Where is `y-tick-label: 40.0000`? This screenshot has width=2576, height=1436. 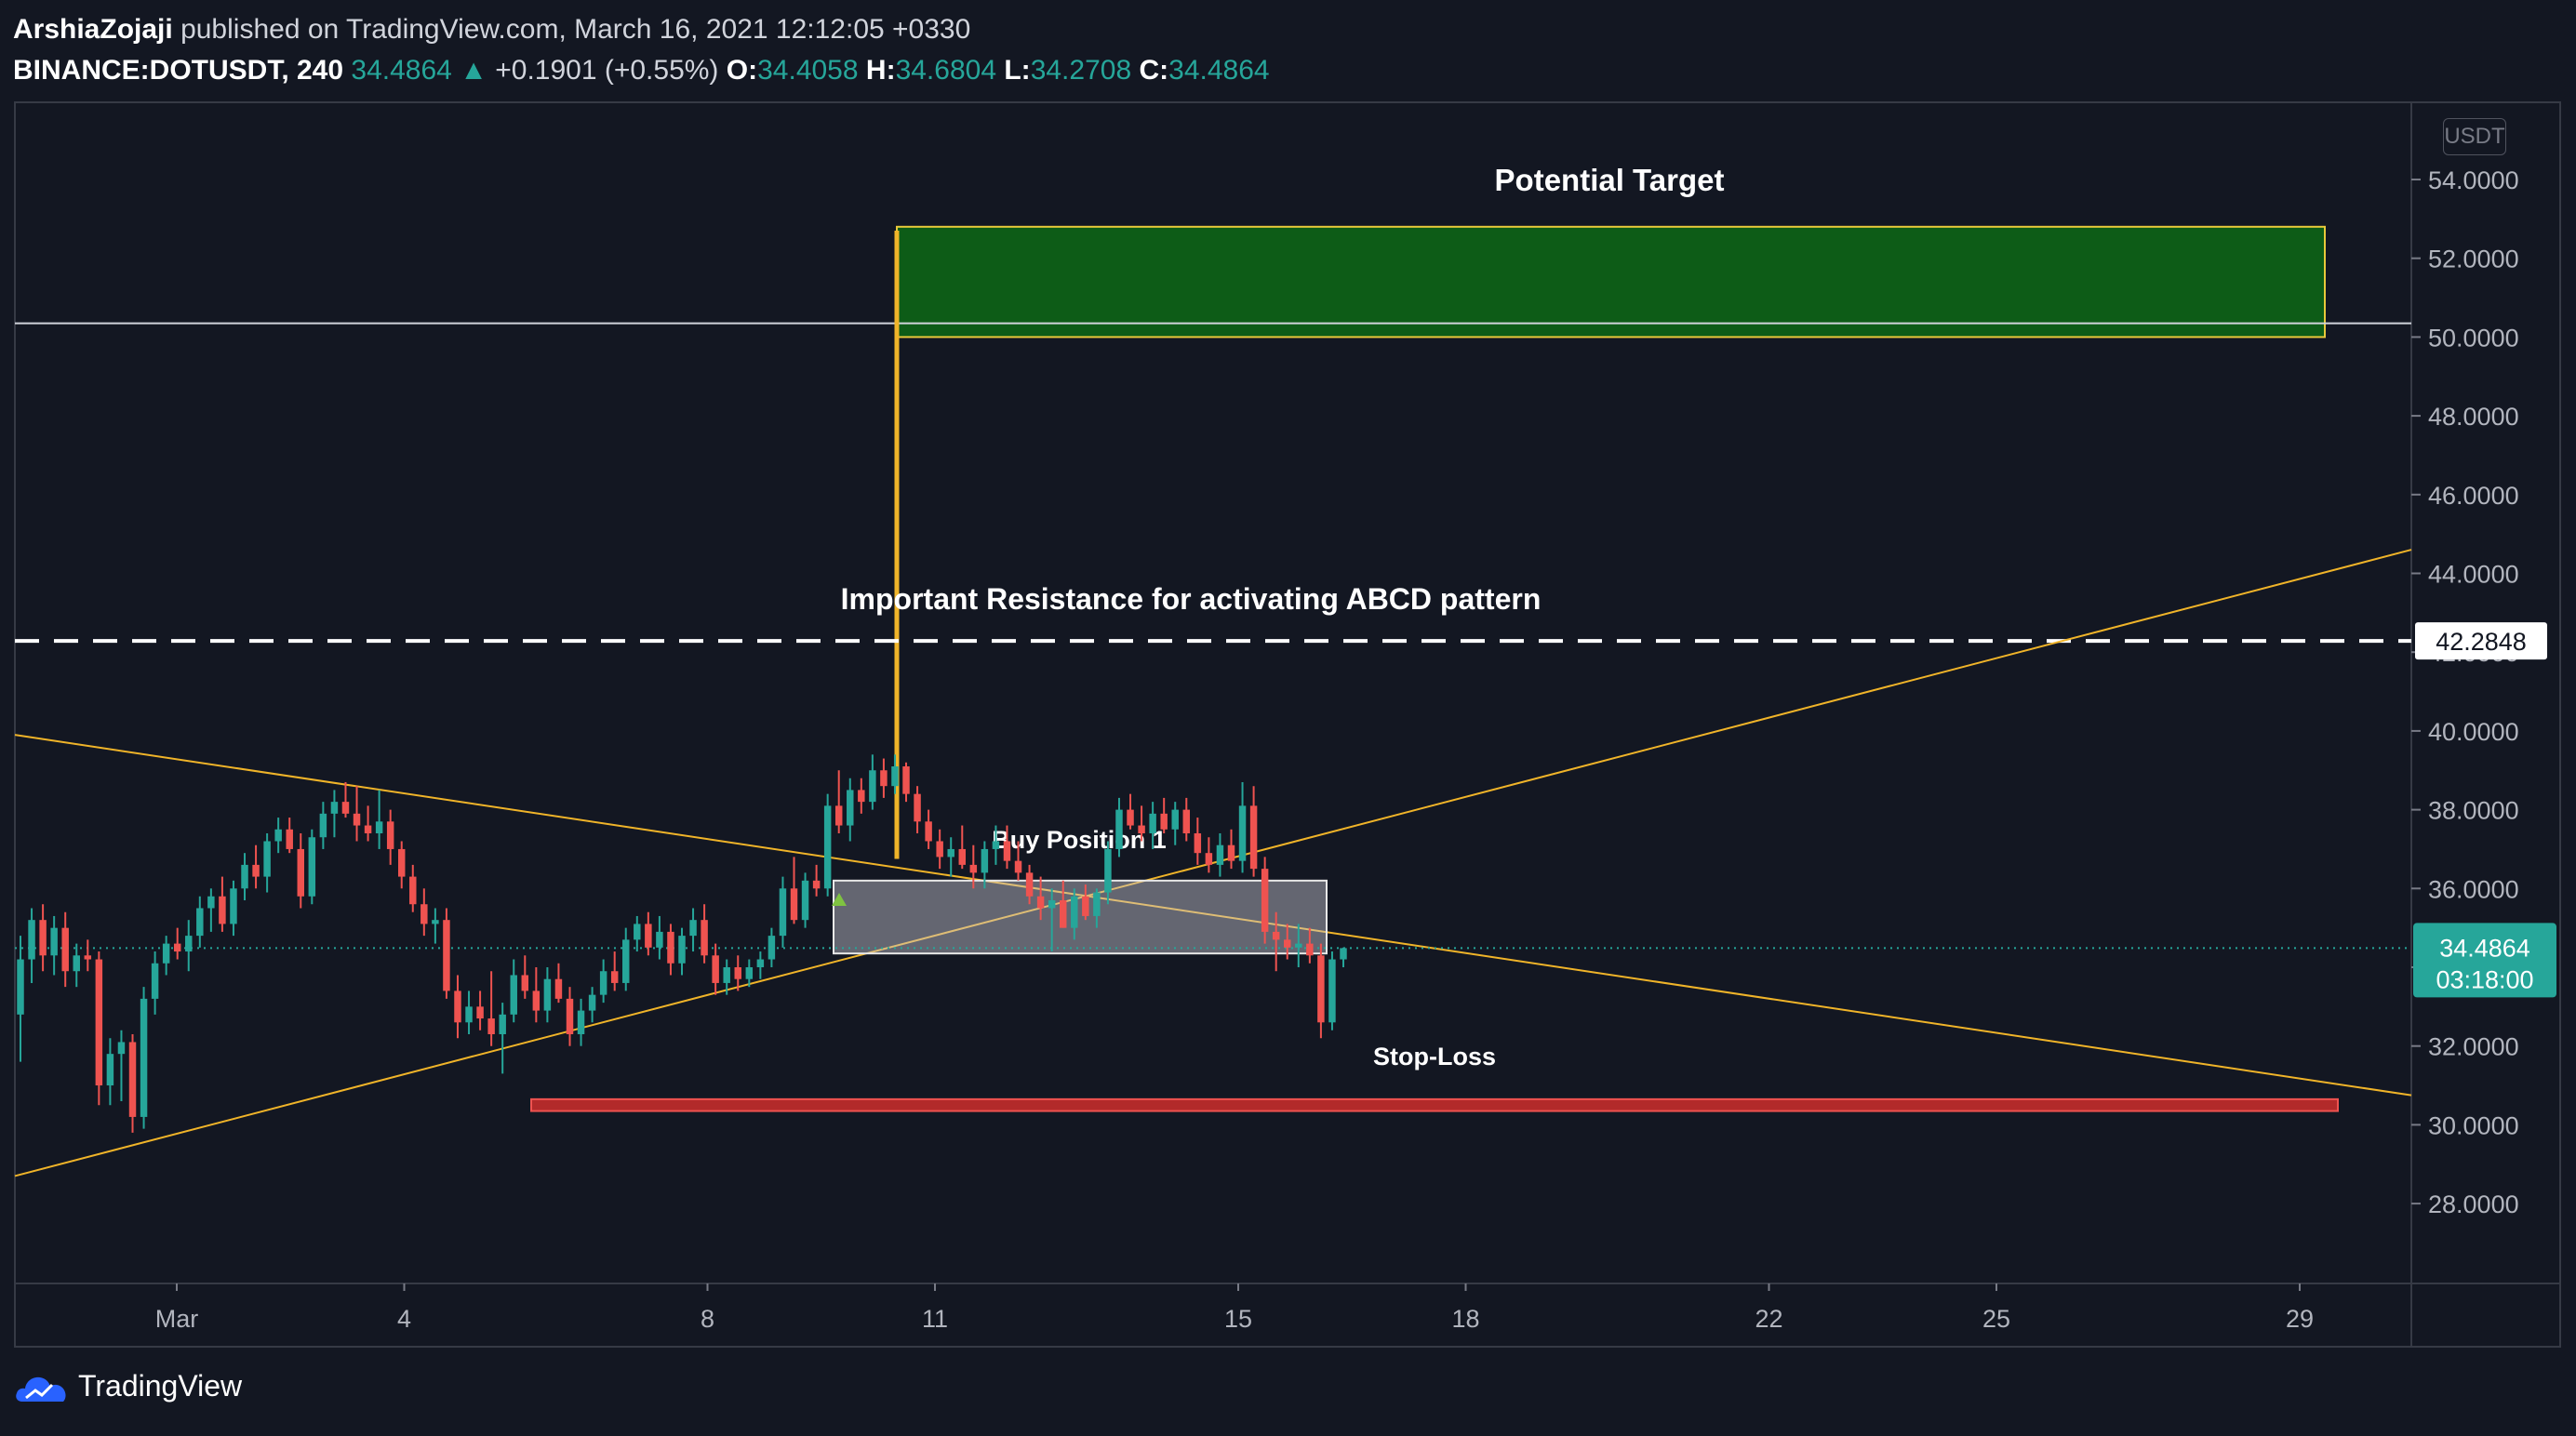
y-tick-label: 40.0000 is located at coordinates (2473, 732).